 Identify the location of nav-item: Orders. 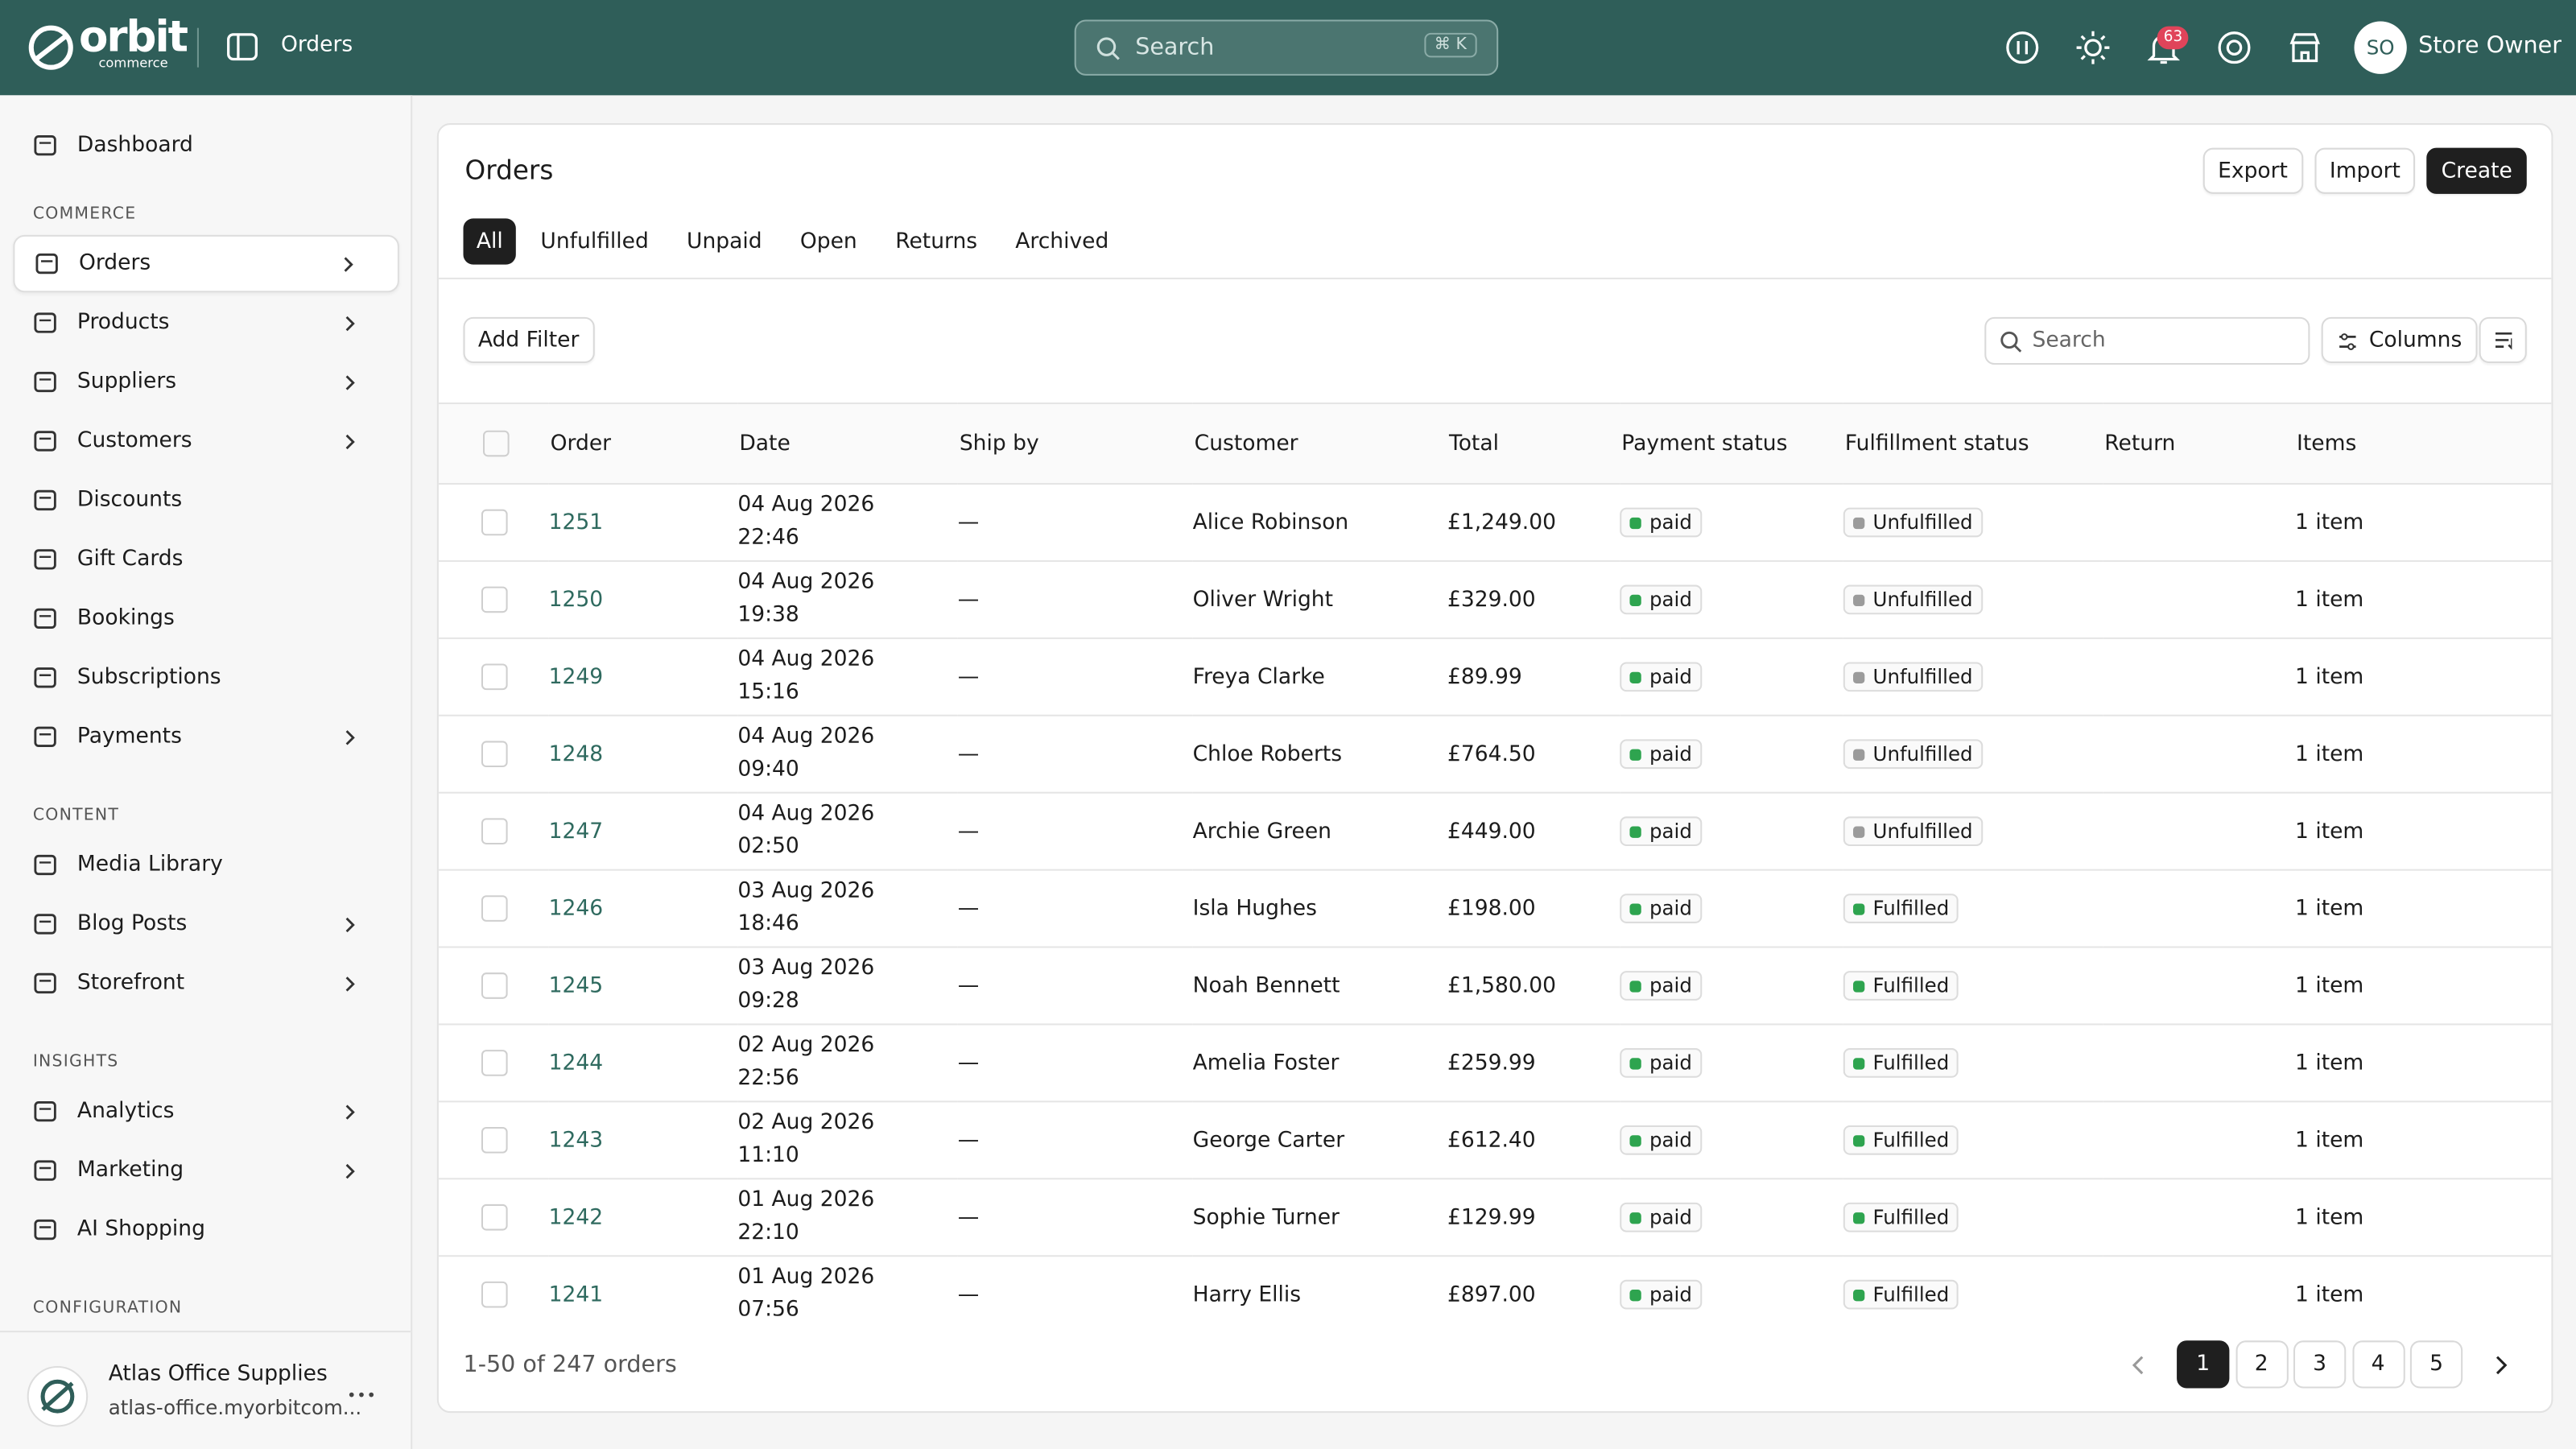
(206, 263).